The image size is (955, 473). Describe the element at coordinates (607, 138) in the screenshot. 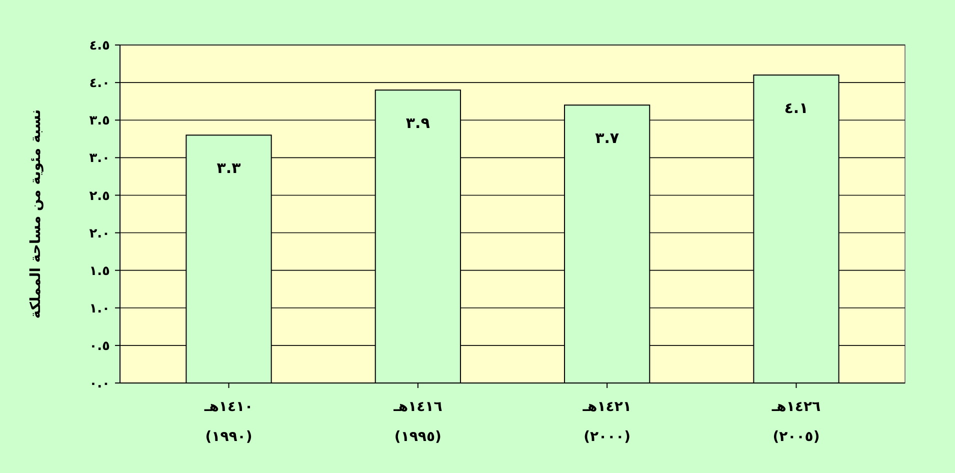

I see `data-label: ٣.٧` at that location.